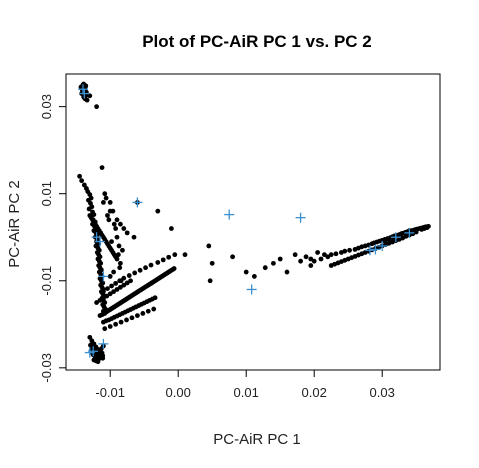 The height and width of the screenshot is (468, 479). What do you see at coordinates (14, 224) in the screenshot?
I see `y-axis-label: PC-AiR PC 2` at bounding box center [14, 224].